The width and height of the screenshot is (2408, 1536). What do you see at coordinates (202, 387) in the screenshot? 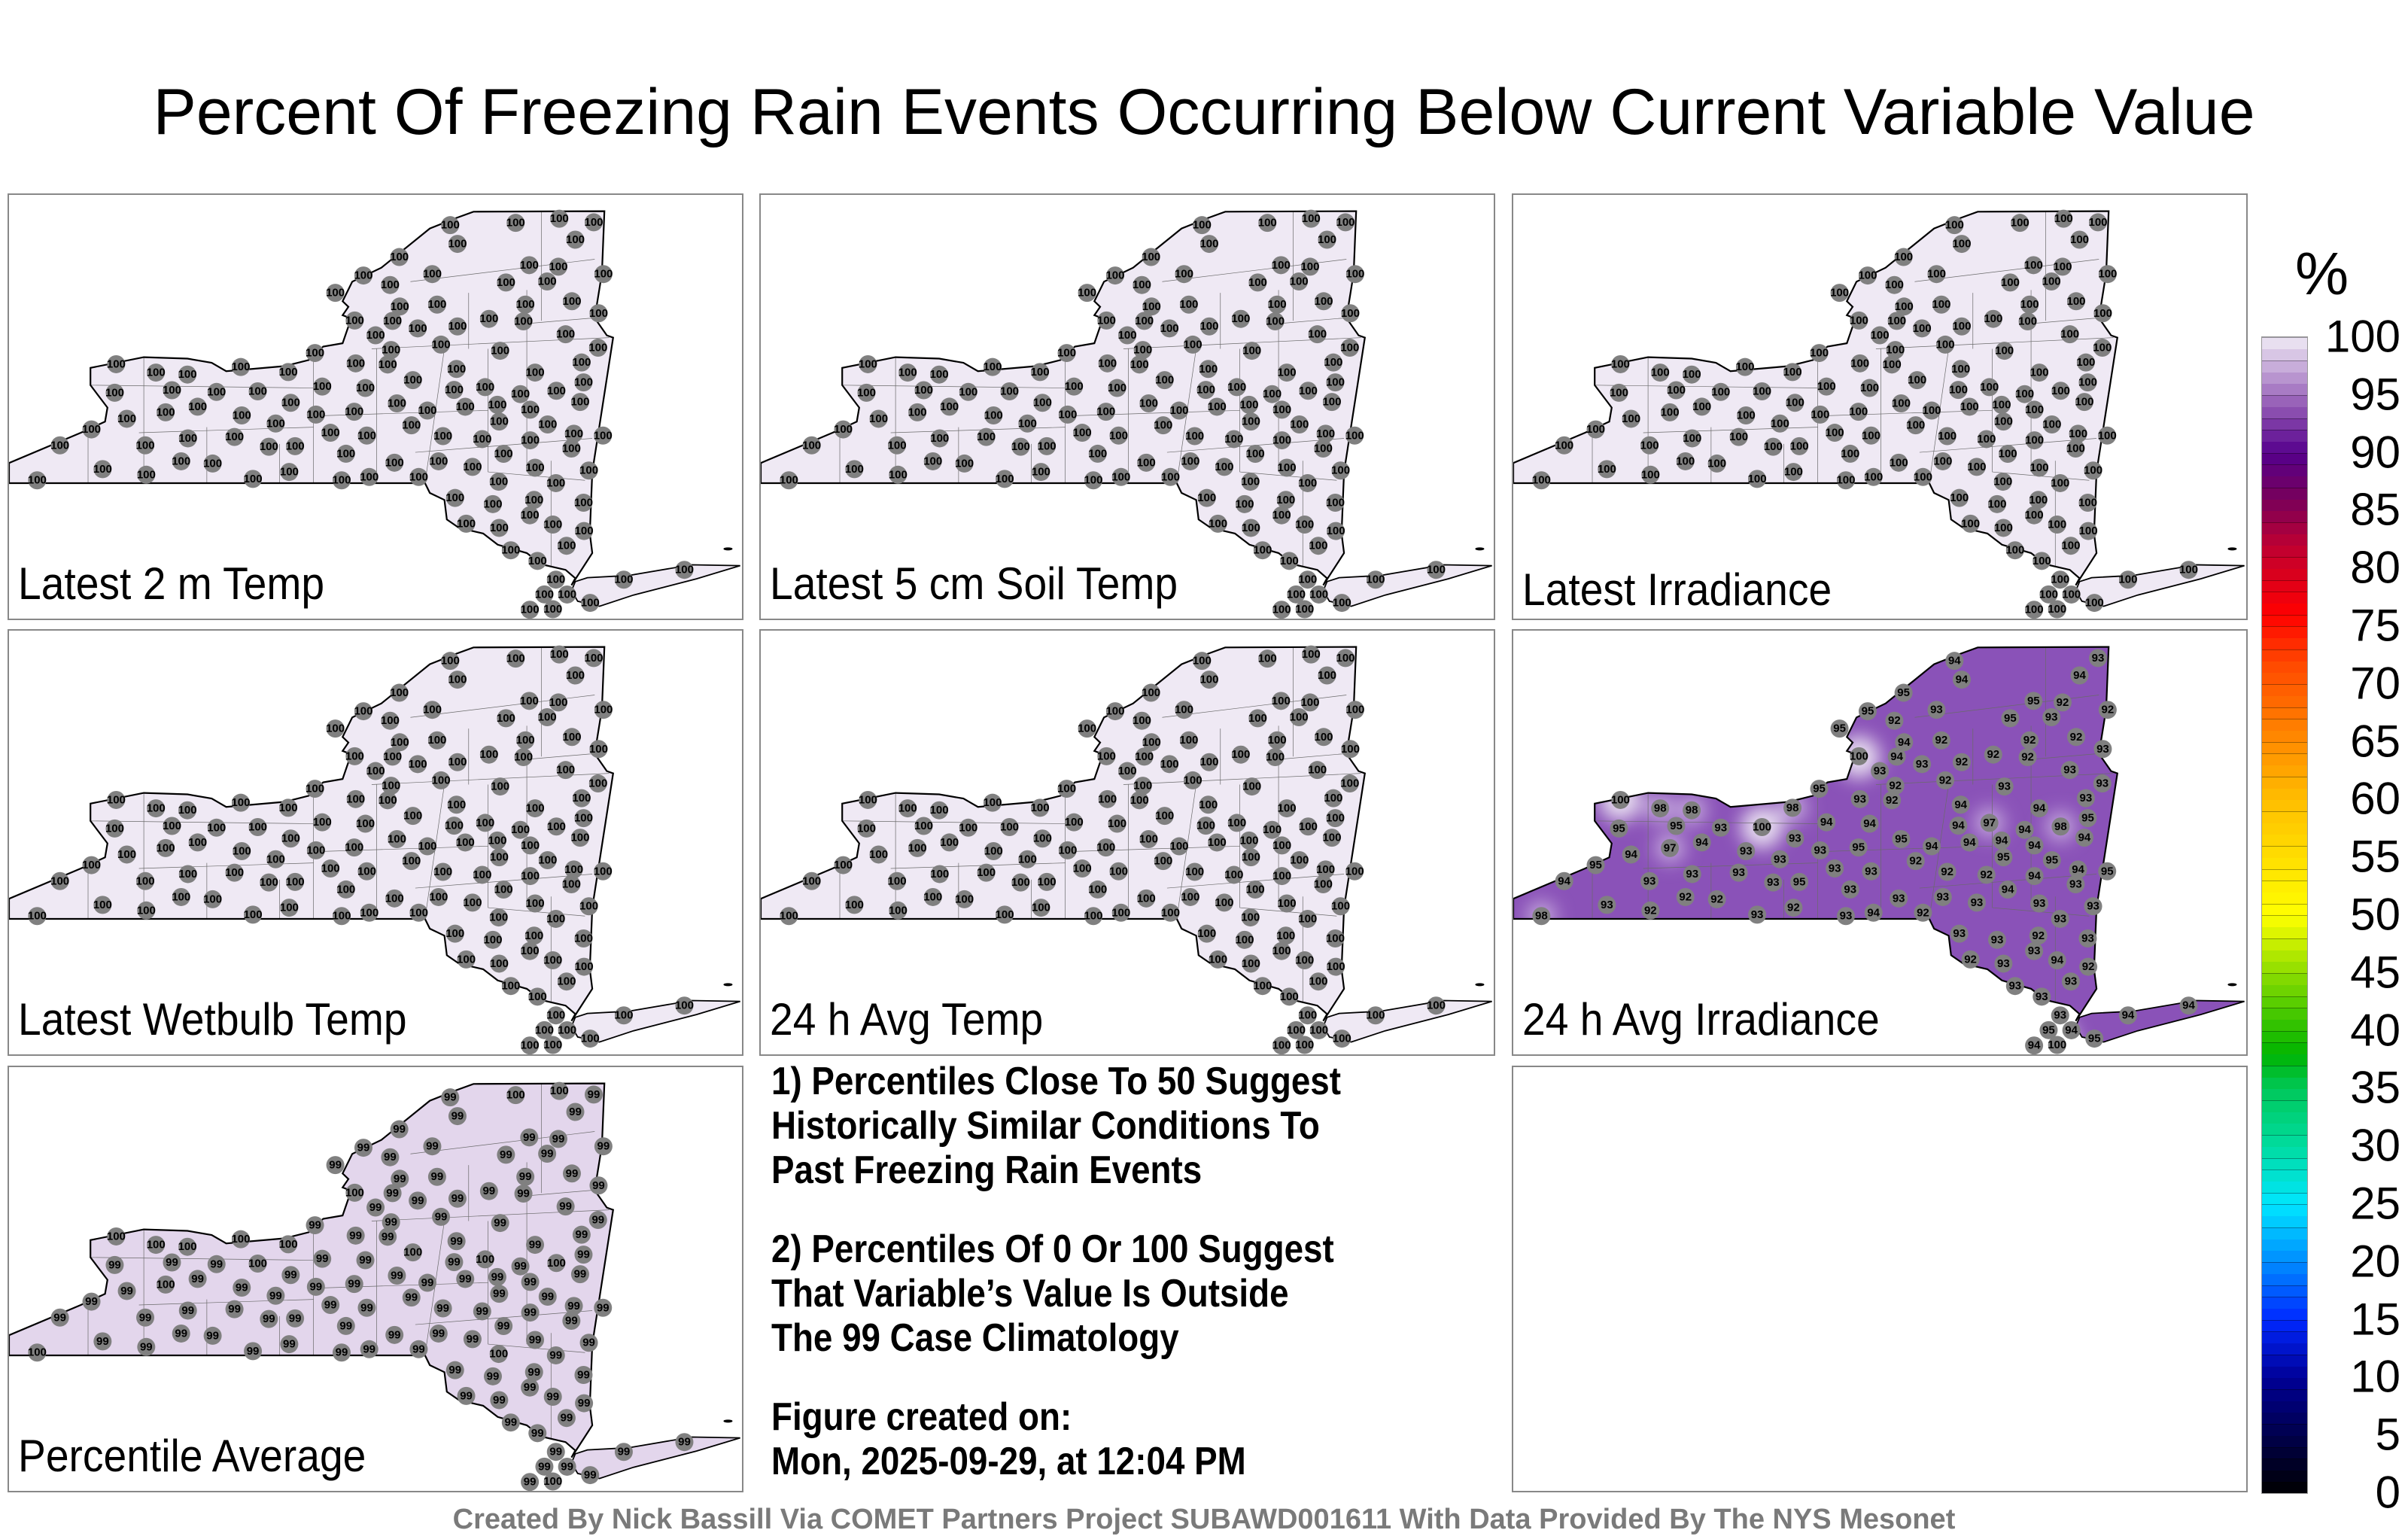
I see `county-line` at bounding box center [202, 387].